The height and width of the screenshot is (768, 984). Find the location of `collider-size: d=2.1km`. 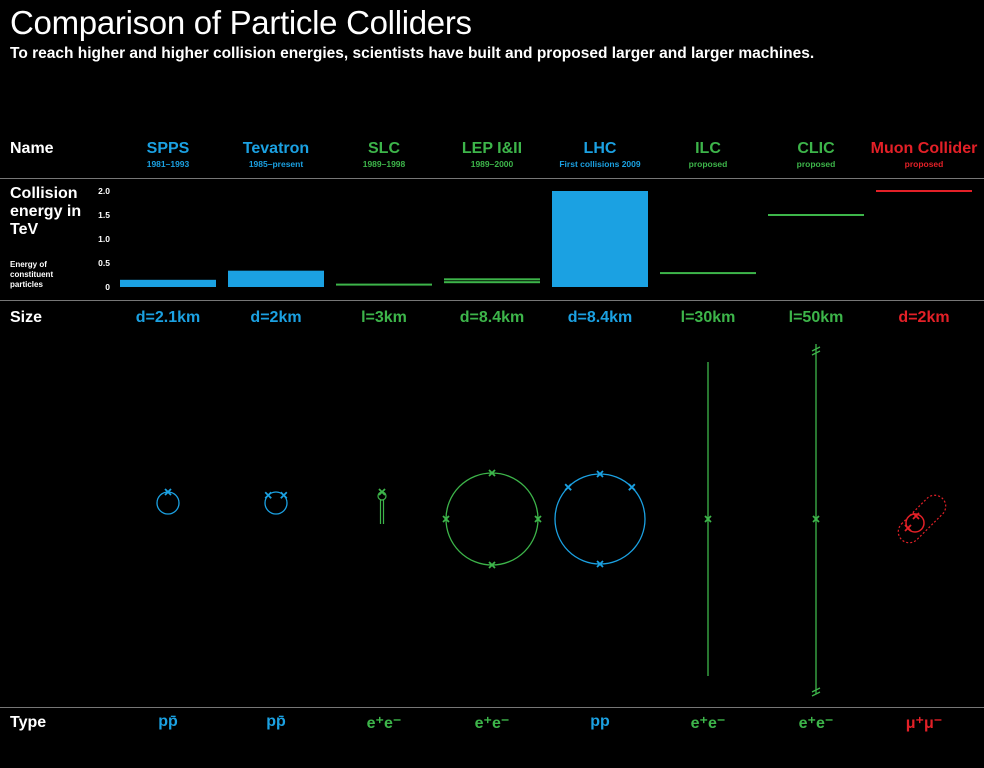

collider-size: d=2.1km is located at coordinates (168, 317).